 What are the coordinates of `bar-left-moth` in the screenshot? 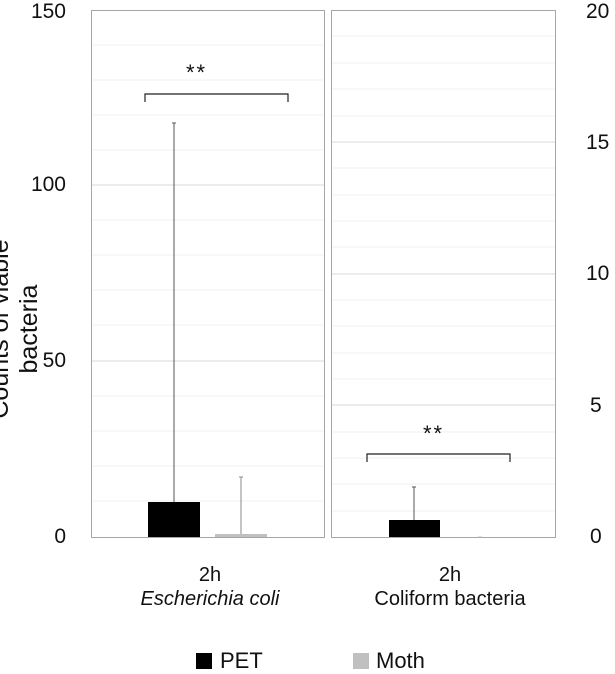 It's located at (241, 535).